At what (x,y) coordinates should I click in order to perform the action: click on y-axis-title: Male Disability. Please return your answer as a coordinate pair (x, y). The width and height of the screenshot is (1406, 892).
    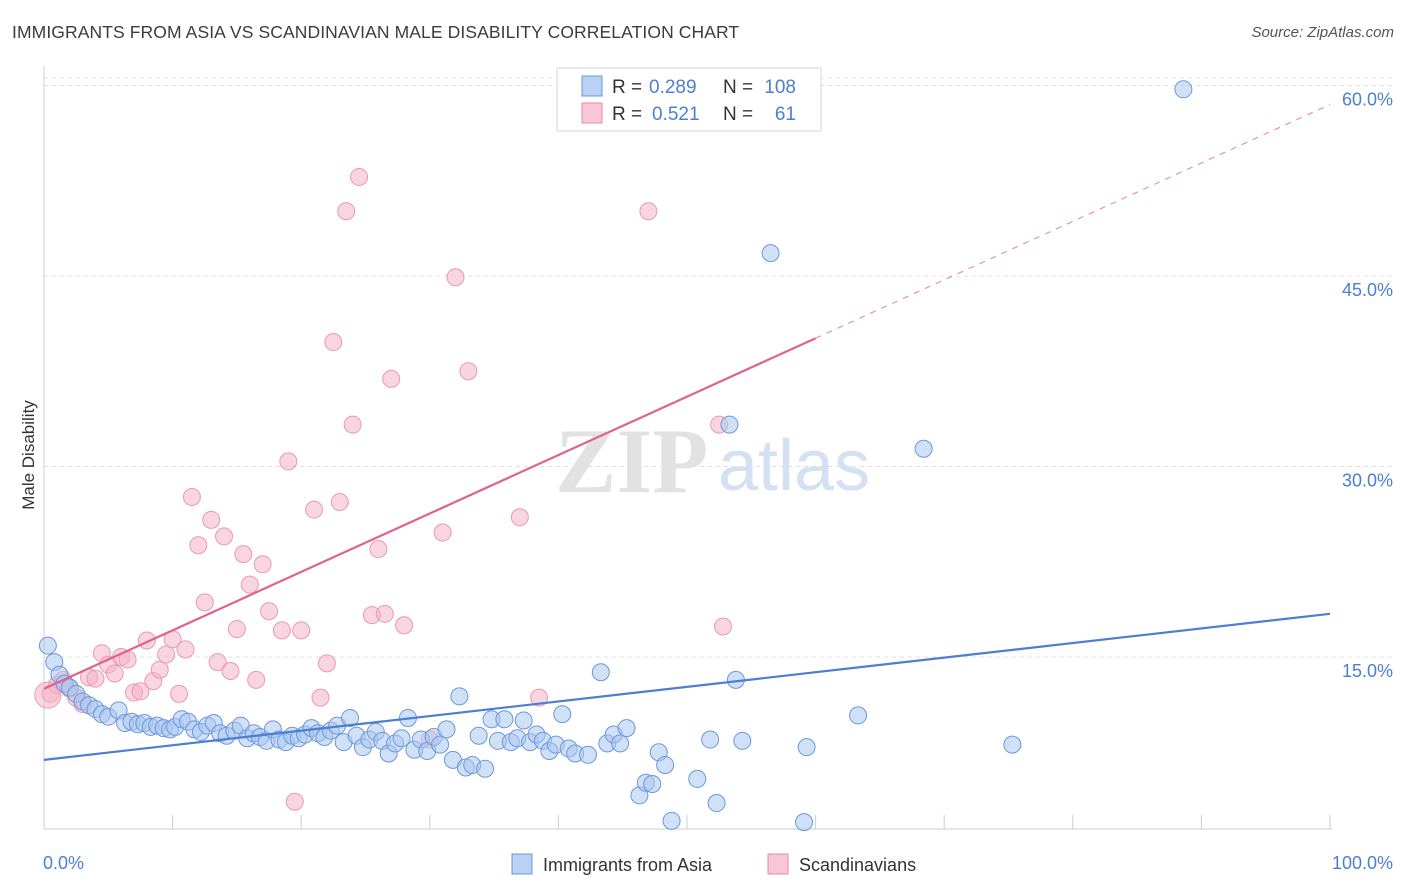
    Looking at the image, I should click on (28, 455).